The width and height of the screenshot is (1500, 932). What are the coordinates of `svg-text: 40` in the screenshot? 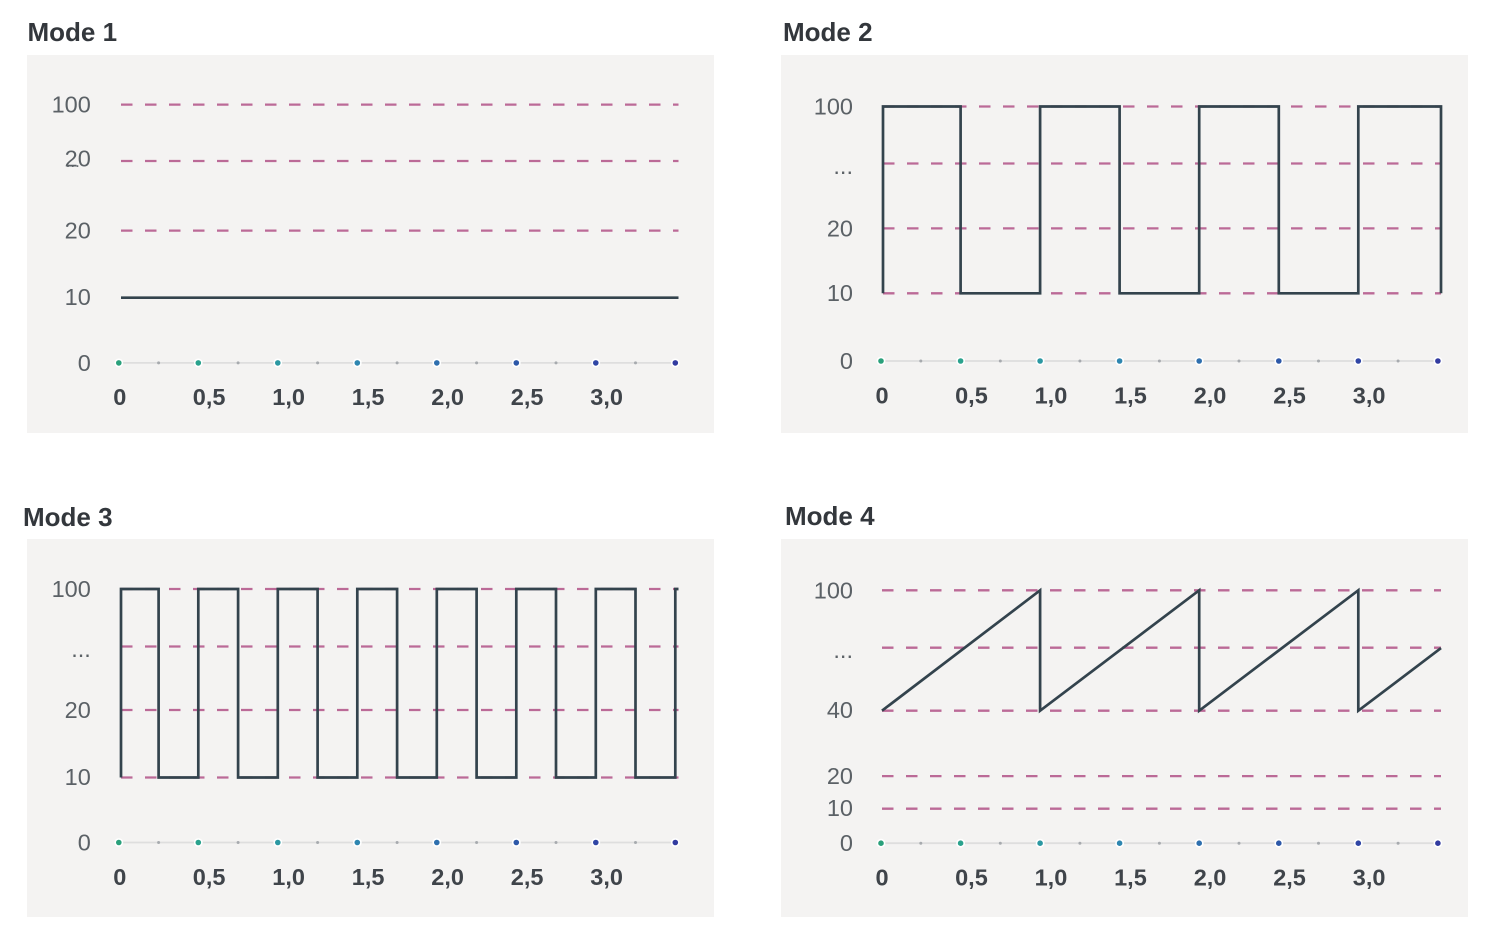 It's located at (840, 710).